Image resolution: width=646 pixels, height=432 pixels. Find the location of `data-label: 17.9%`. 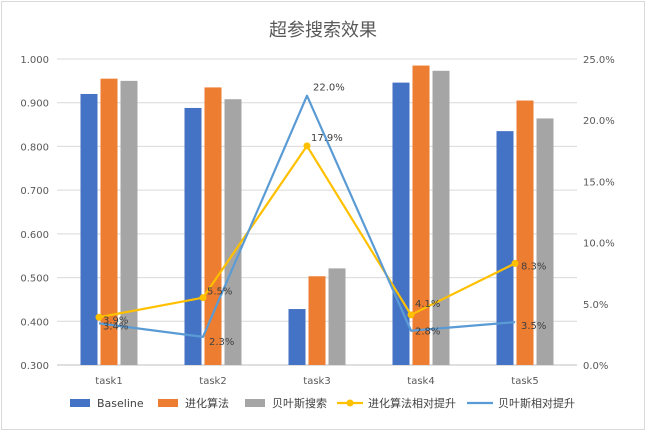

data-label: 17.9% is located at coordinates (327, 138).